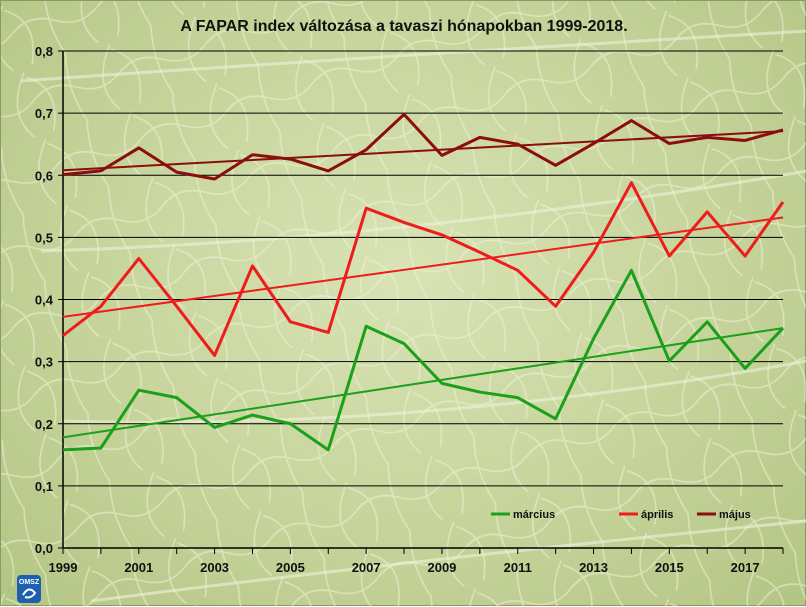  What do you see at coordinates (669, 567) in the screenshot?
I see `x-tick-label: 2015` at bounding box center [669, 567].